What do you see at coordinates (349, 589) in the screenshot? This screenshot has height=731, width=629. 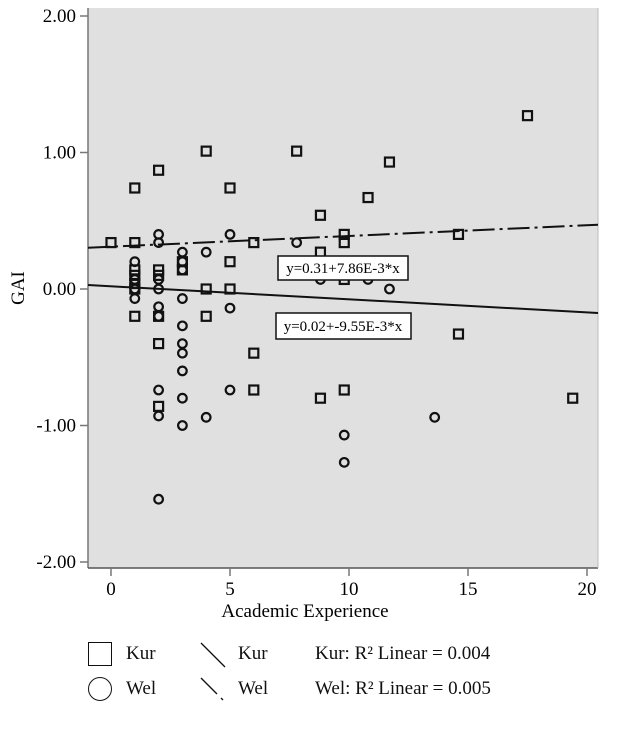 I see `x-tick-label: 10` at bounding box center [349, 589].